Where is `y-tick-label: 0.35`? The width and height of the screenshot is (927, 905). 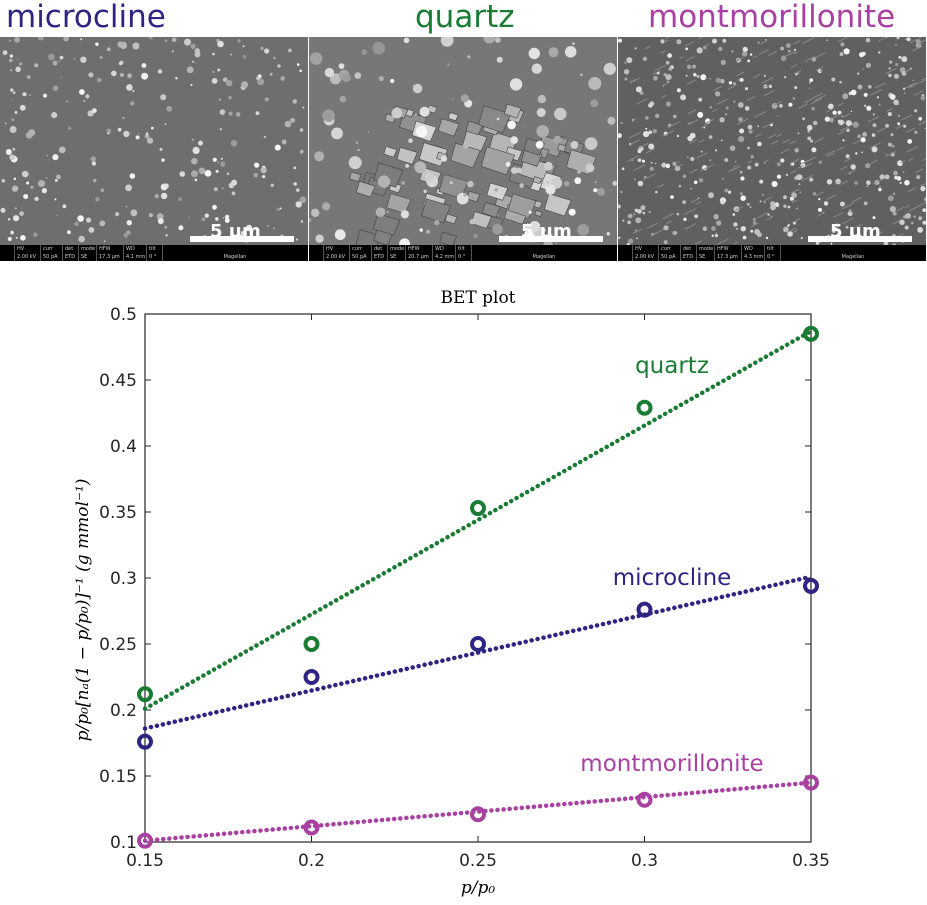
y-tick-label: 0.35 is located at coordinates (118, 513).